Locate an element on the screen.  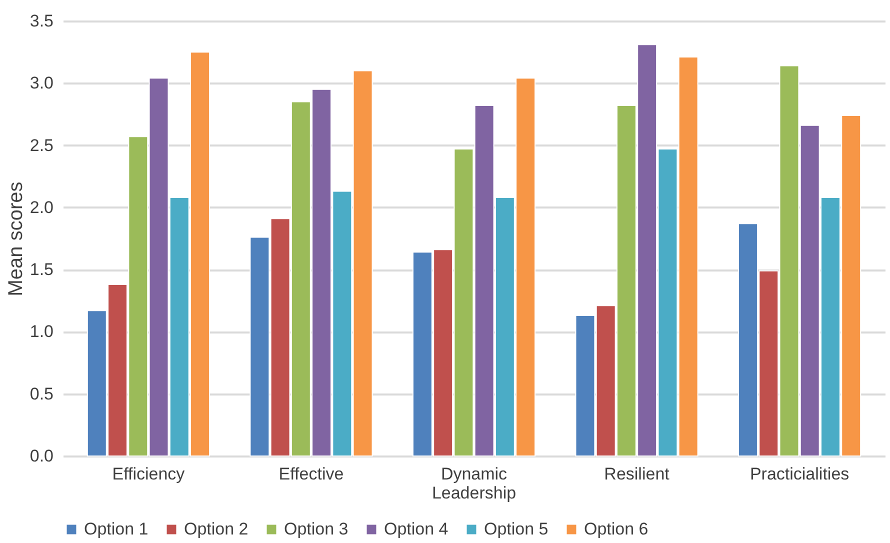
legend-label: Option 5 is located at coordinates (516, 529).